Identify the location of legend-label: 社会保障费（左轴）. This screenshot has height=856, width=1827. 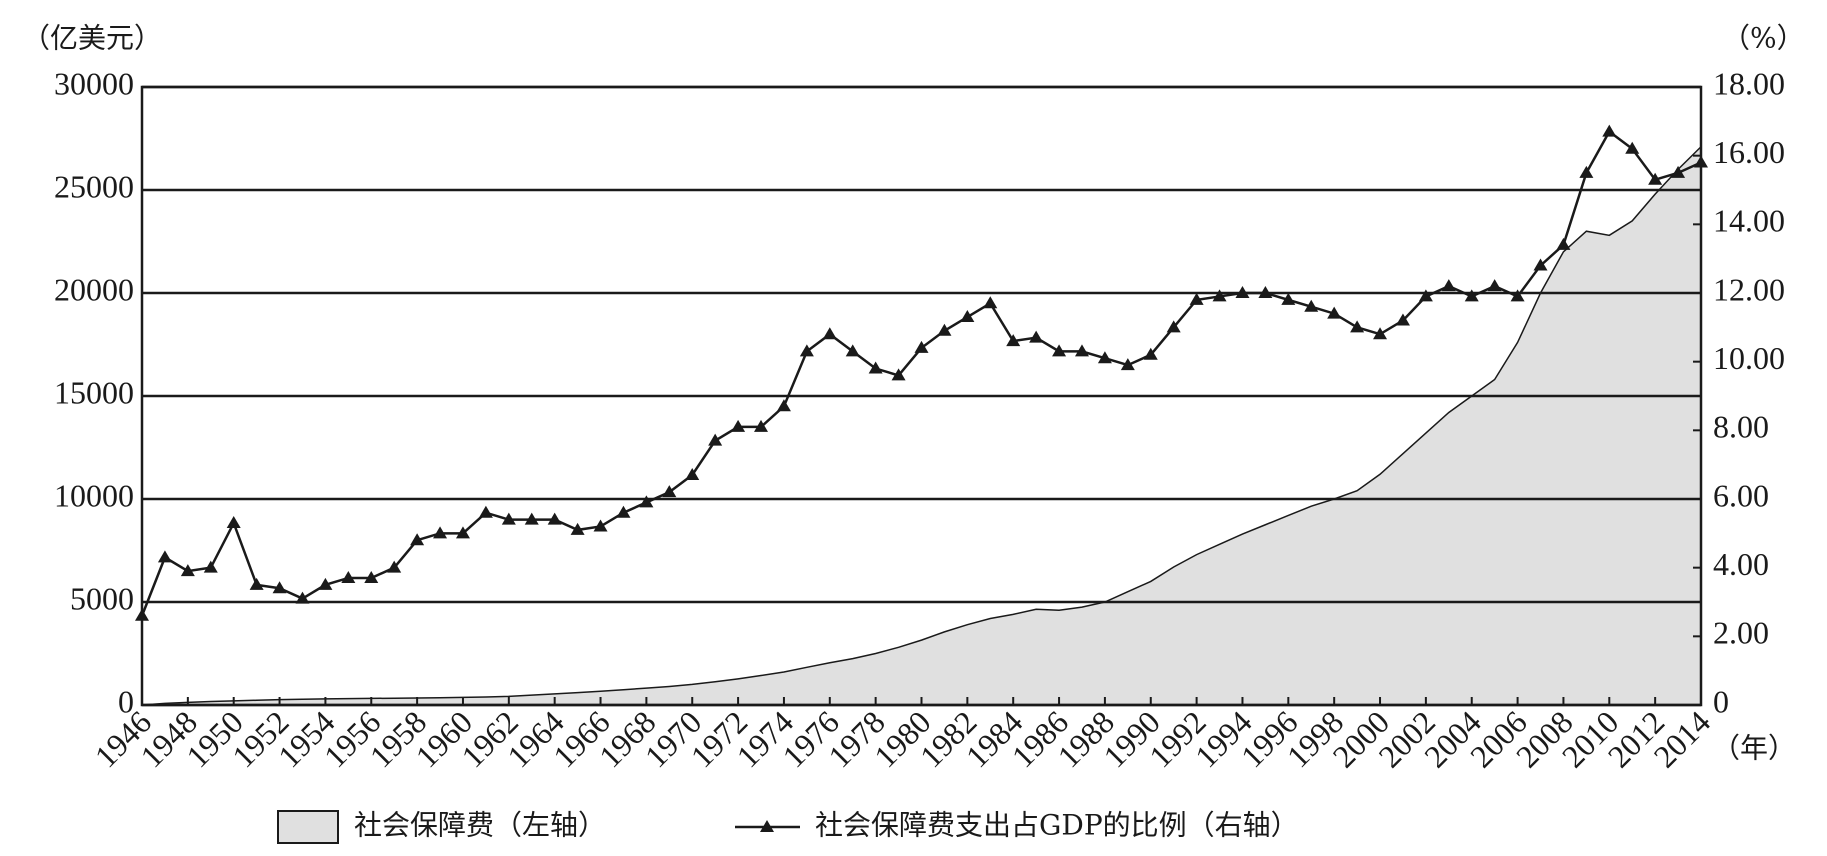
(480, 825).